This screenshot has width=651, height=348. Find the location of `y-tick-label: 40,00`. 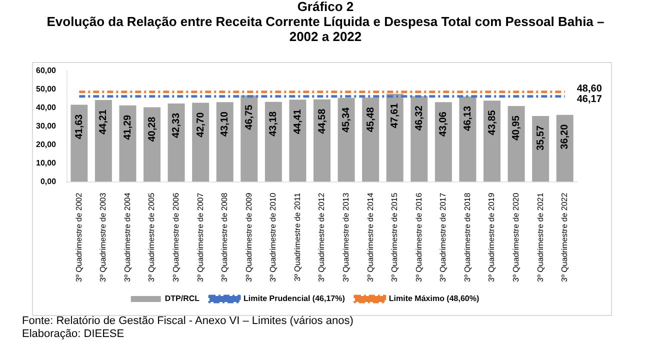

y-tick-label: 40,00 is located at coordinates (46, 107).